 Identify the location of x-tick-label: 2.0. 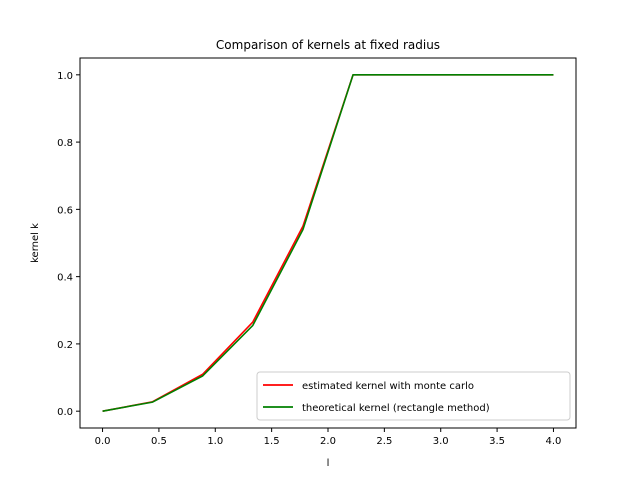
(328, 441).